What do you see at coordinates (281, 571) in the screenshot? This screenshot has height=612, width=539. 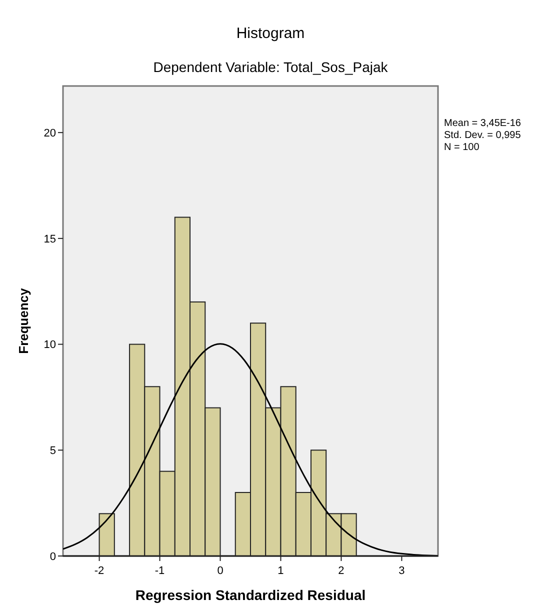 I see `x-tick-label: 1` at bounding box center [281, 571].